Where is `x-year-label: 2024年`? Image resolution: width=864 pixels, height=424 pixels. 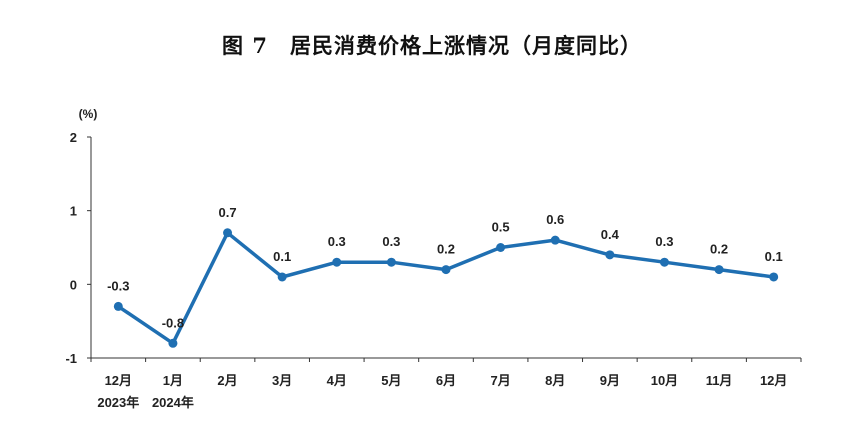
x-year-label: 2024年 is located at coordinates (173, 402).